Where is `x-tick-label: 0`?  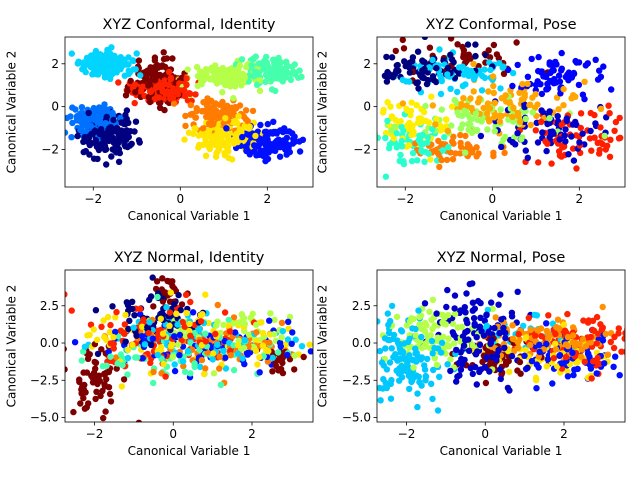
x-tick-label: 0 is located at coordinates (173, 434).